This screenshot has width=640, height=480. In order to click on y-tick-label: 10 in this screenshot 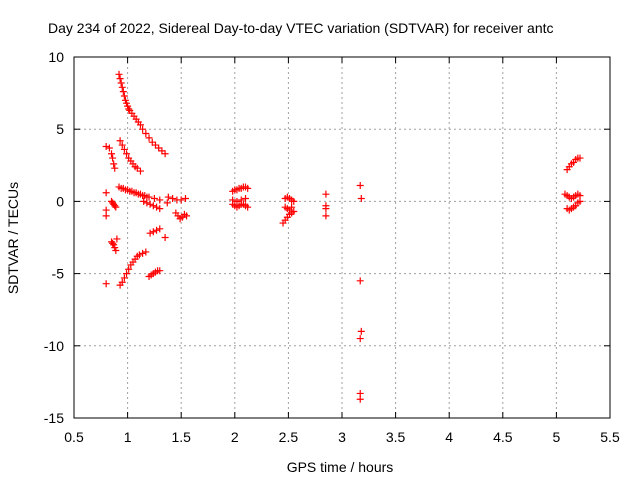, I will do `click(56, 57)`.